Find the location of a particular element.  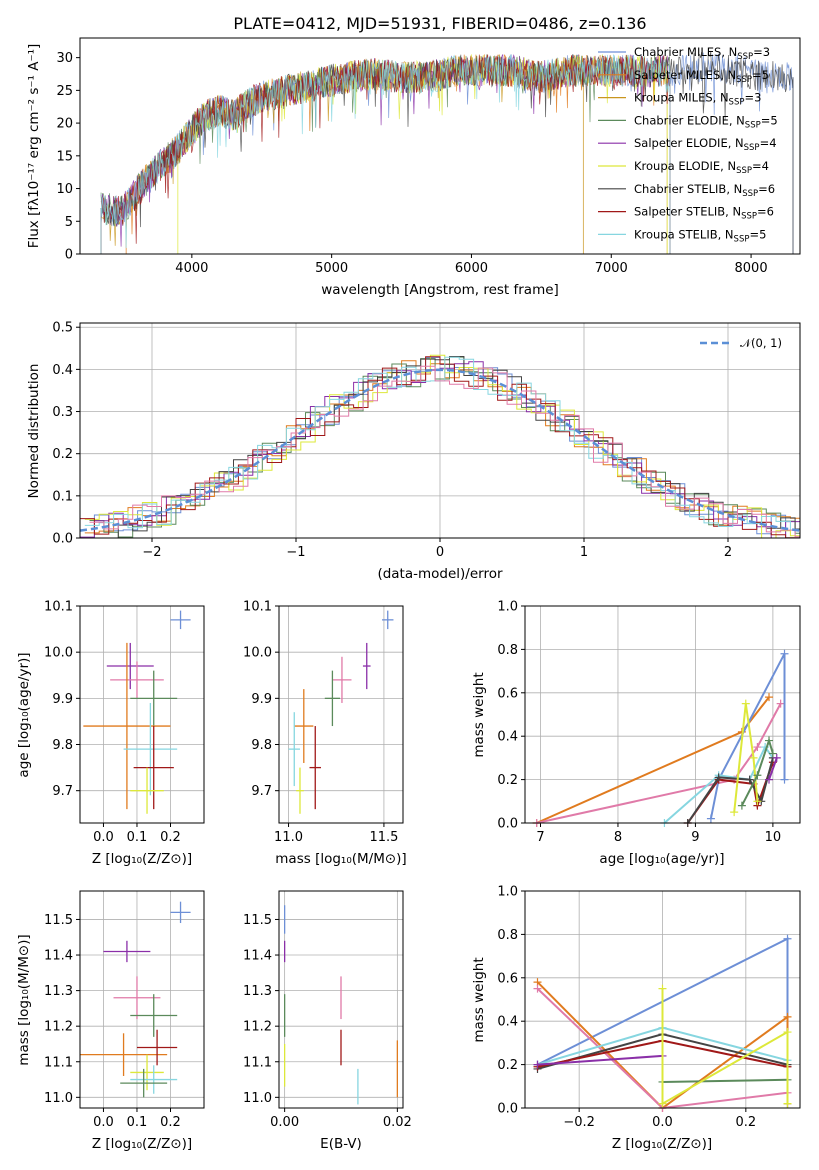

weight-vs-age-xlabel: age [log₁₀(age/yr)] is located at coordinates (661, 859).